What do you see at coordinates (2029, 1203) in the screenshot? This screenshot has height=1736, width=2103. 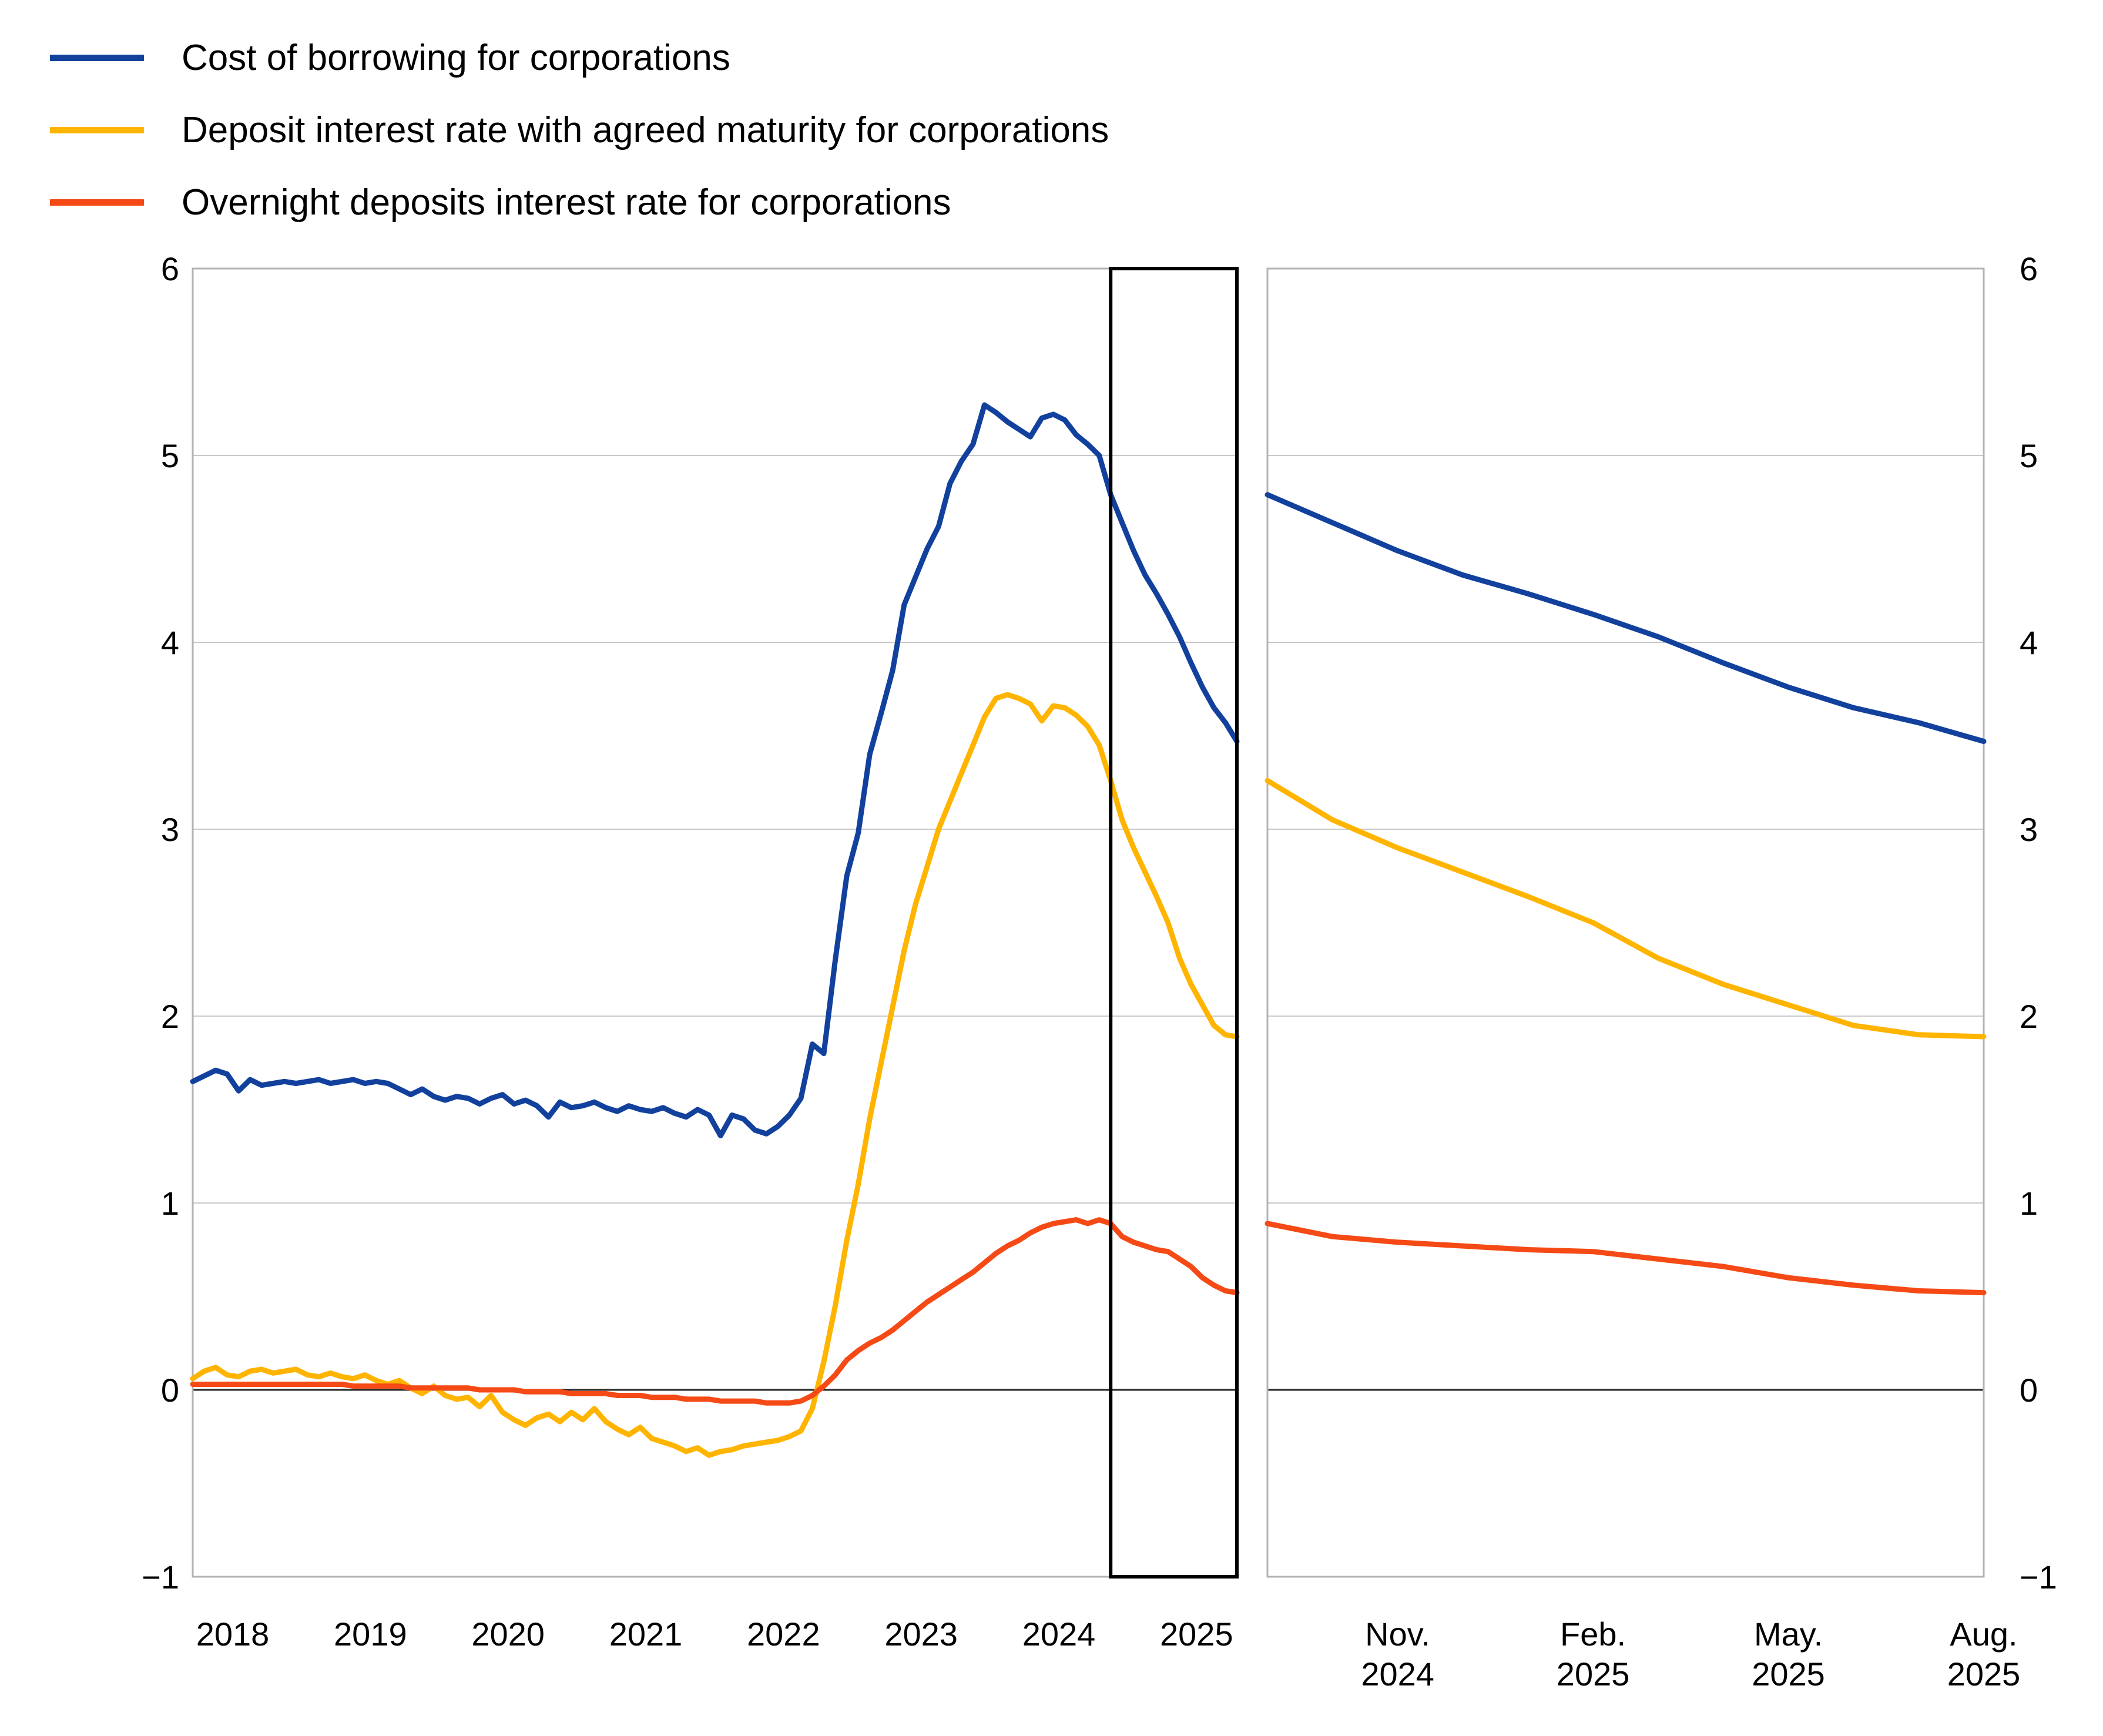 I see `y-axis-label-right-1: 1` at bounding box center [2029, 1203].